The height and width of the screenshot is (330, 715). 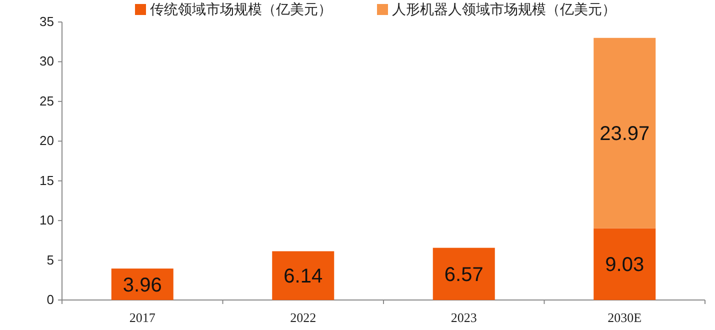 I want to click on legend-label: 人形机器人领域市场规模（亿美元）, so click(x=504, y=9).